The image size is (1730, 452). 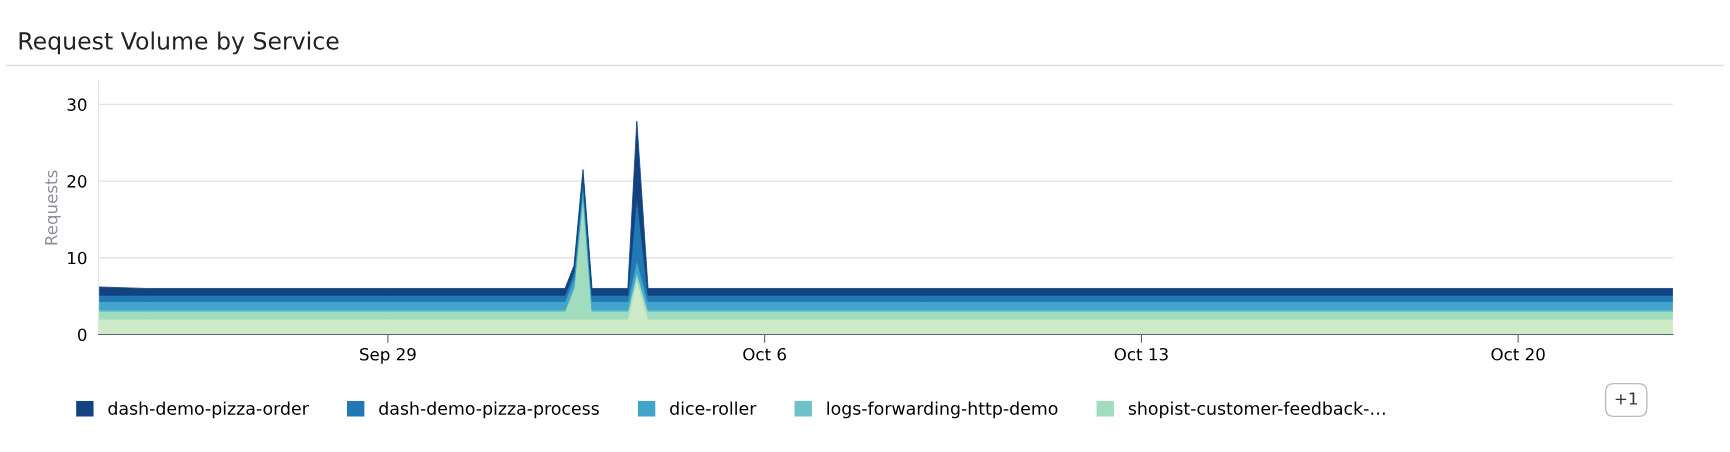 What do you see at coordinates (77, 258) in the screenshot?
I see `y-tick-label: 10` at bounding box center [77, 258].